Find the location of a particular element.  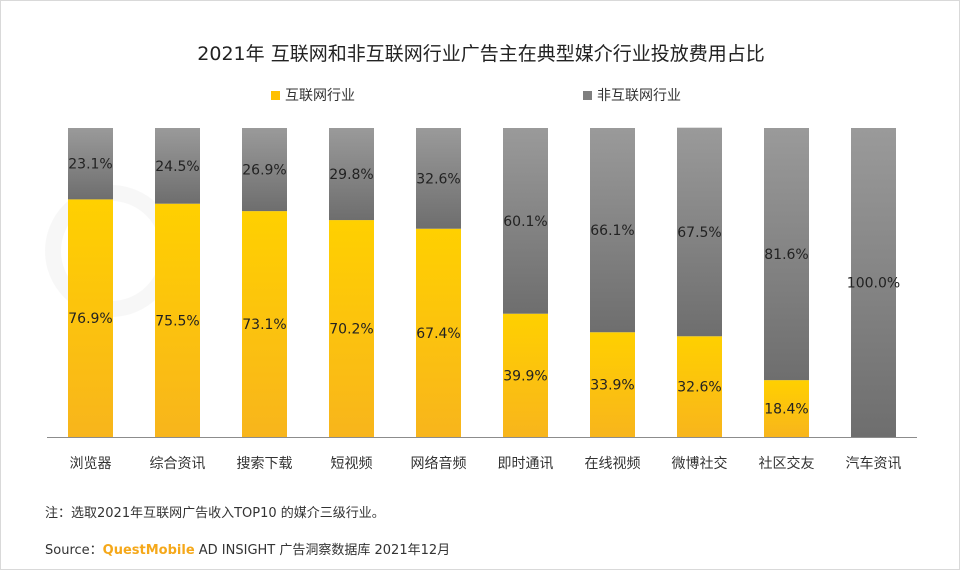

category-label-9: 汽车资讯 is located at coordinates (874, 463).